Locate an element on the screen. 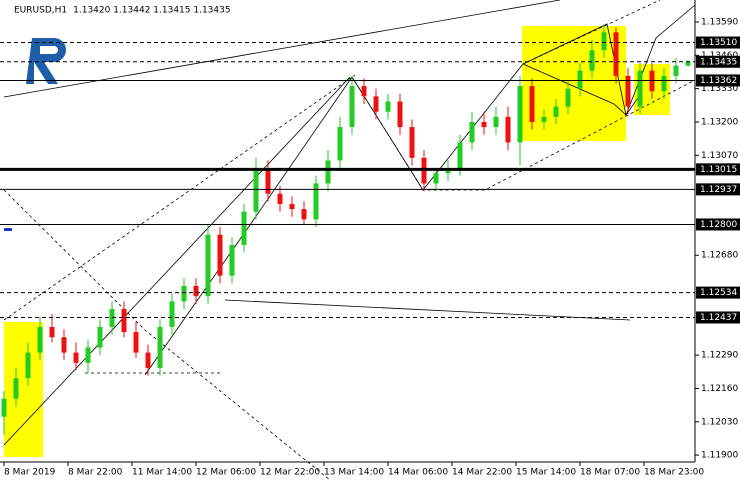  x-tick-label: 13 Mar 14:00 is located at coordinates (354, 473).